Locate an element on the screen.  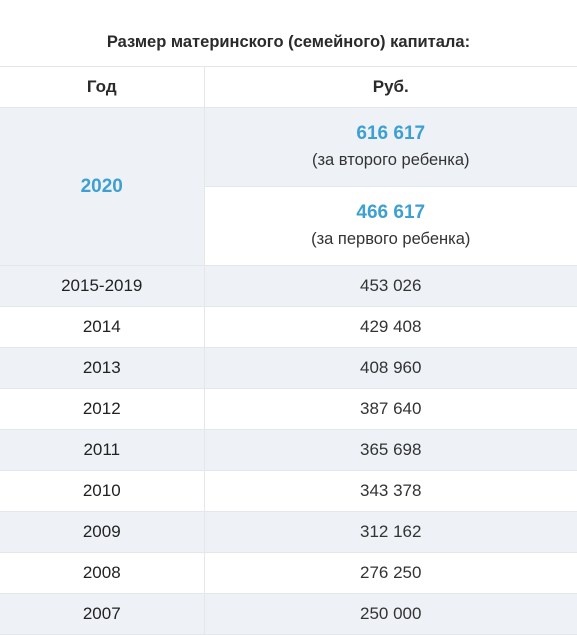
year-cell: 2010 is located at coordinates (102, 491).